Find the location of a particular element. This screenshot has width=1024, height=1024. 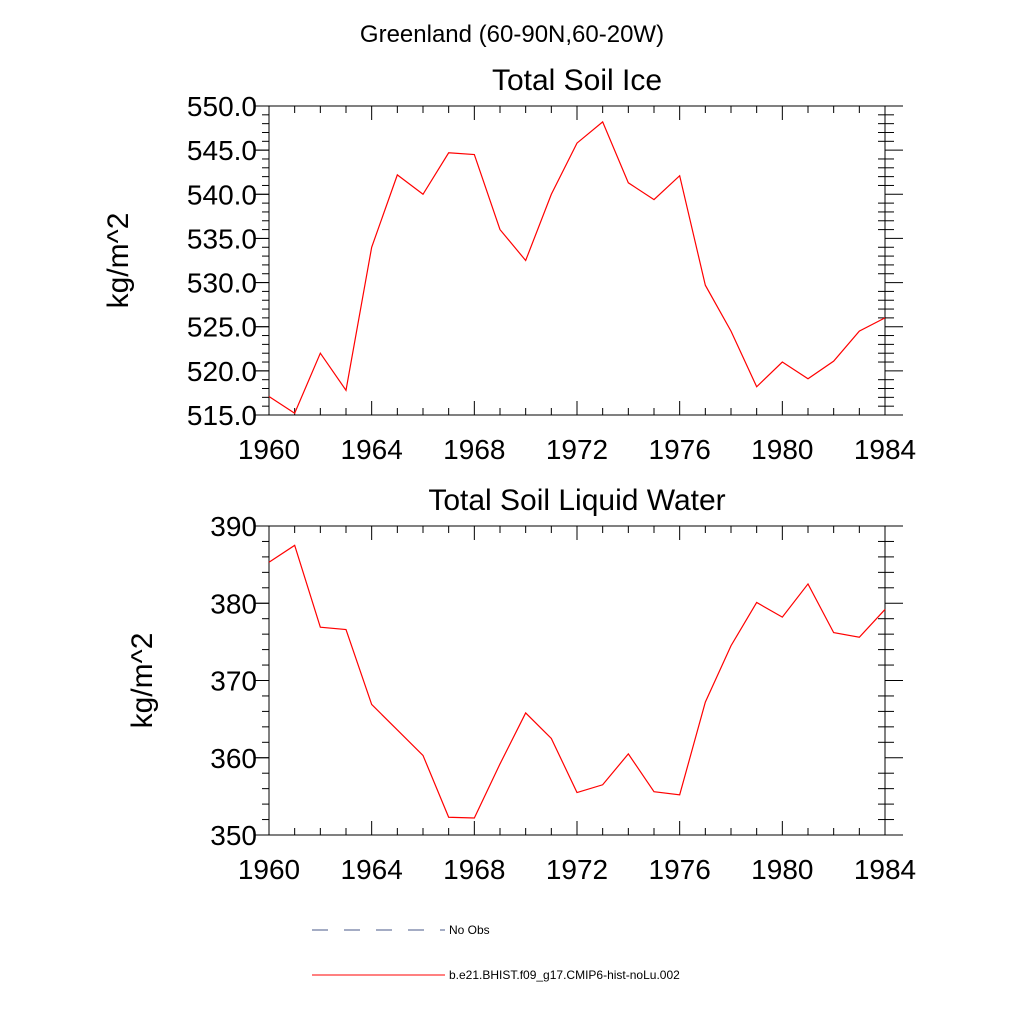

y-tick-label: 545.0 is located at coordinates (222, 150).